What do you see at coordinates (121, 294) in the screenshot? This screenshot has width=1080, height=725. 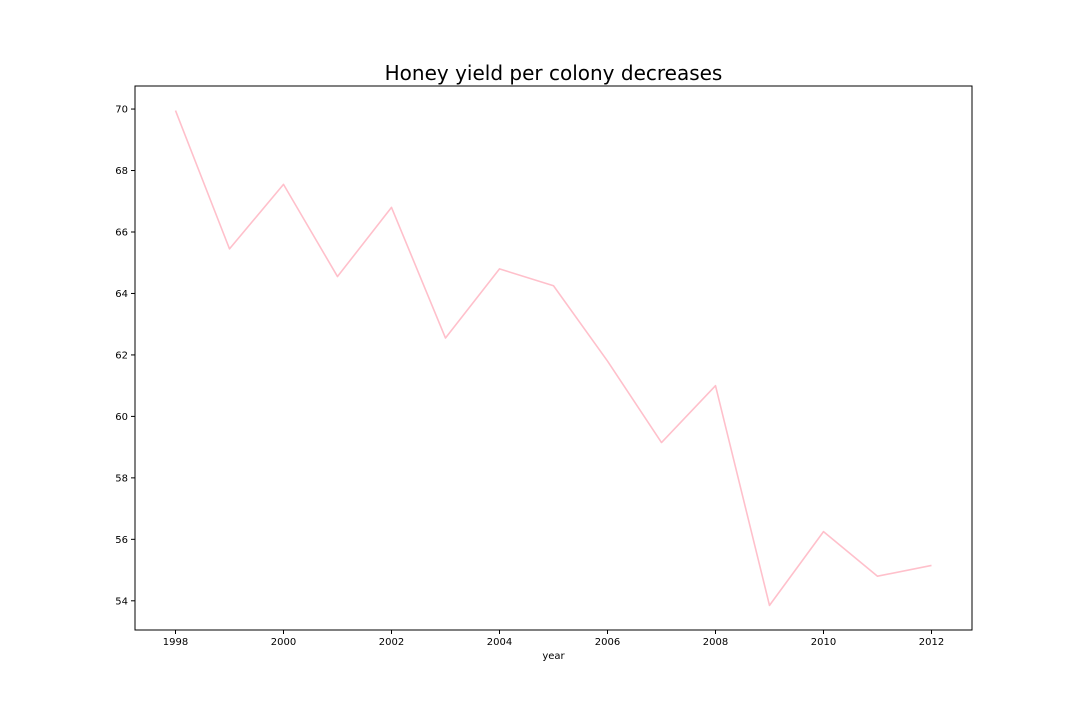 I see `y-tick-label: 64` at bounding box center [121, 294].